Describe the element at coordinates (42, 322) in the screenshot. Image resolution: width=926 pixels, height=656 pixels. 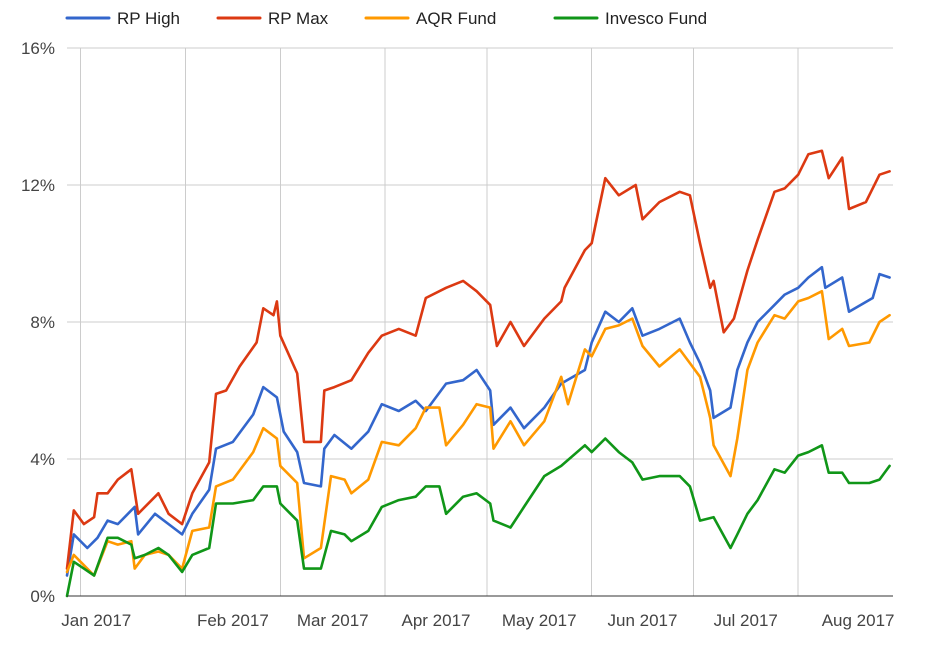
I see `y-tick-label: 8%` at that location.